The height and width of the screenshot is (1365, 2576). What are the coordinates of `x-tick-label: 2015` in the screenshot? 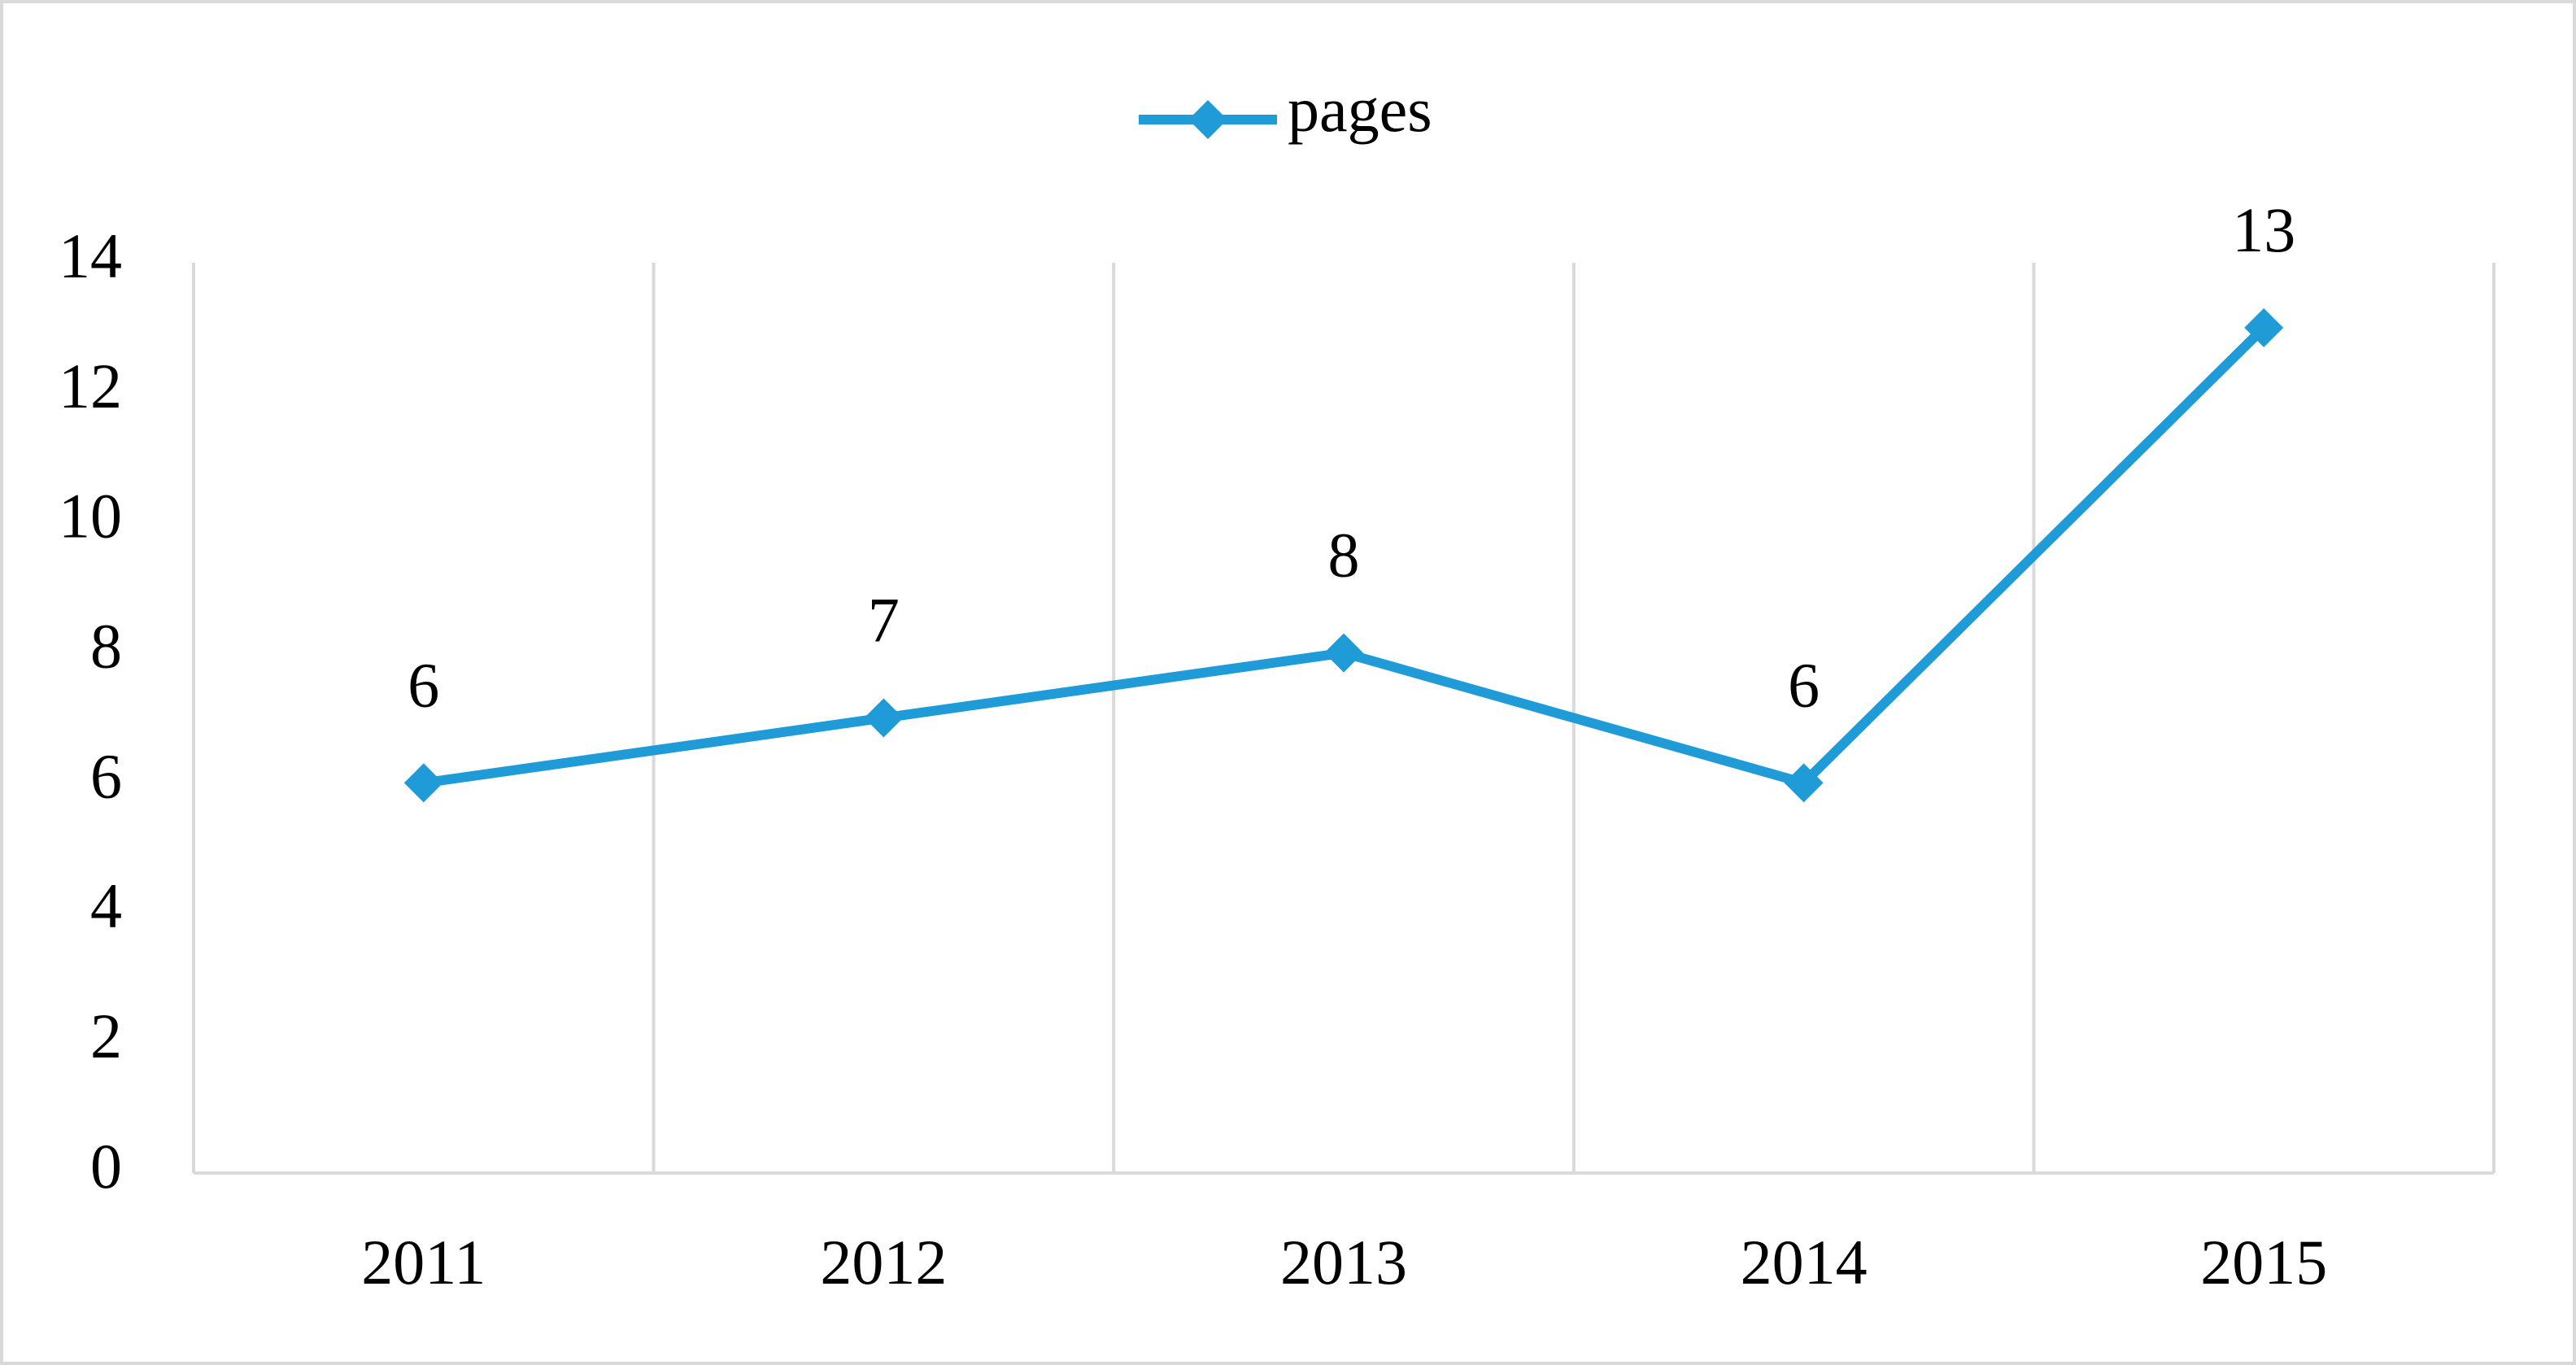 It's located at (2263, 1262).